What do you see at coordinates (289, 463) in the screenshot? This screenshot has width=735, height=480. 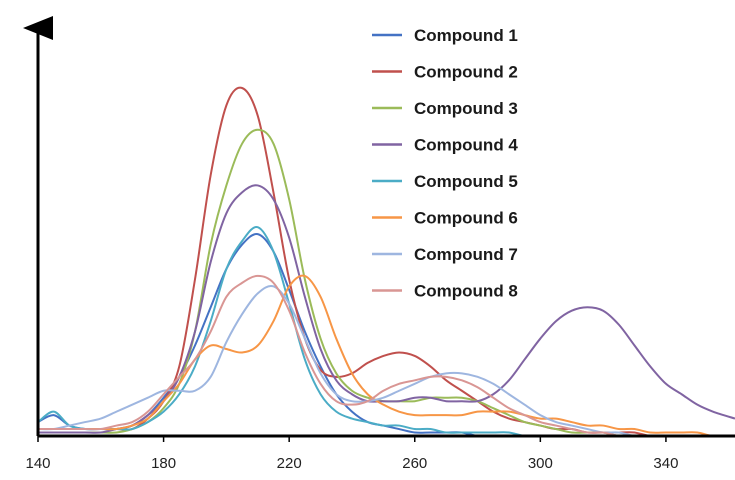 I see `x-tick-label: 220` at bounding box center [289, 463].